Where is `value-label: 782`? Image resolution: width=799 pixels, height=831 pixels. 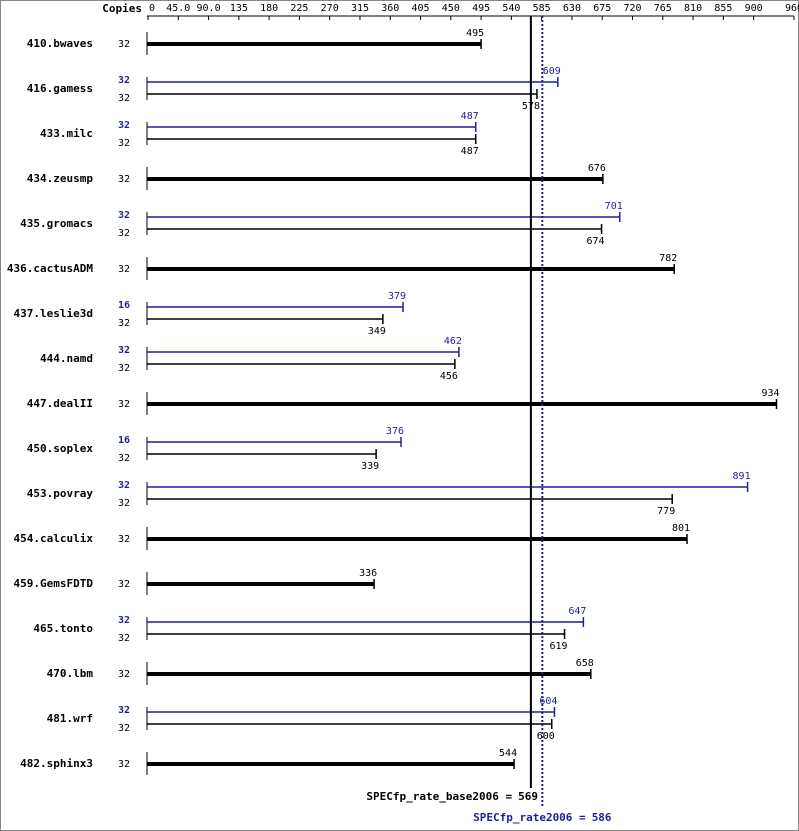
value-label: 782 is located at coordinates (668, 258).